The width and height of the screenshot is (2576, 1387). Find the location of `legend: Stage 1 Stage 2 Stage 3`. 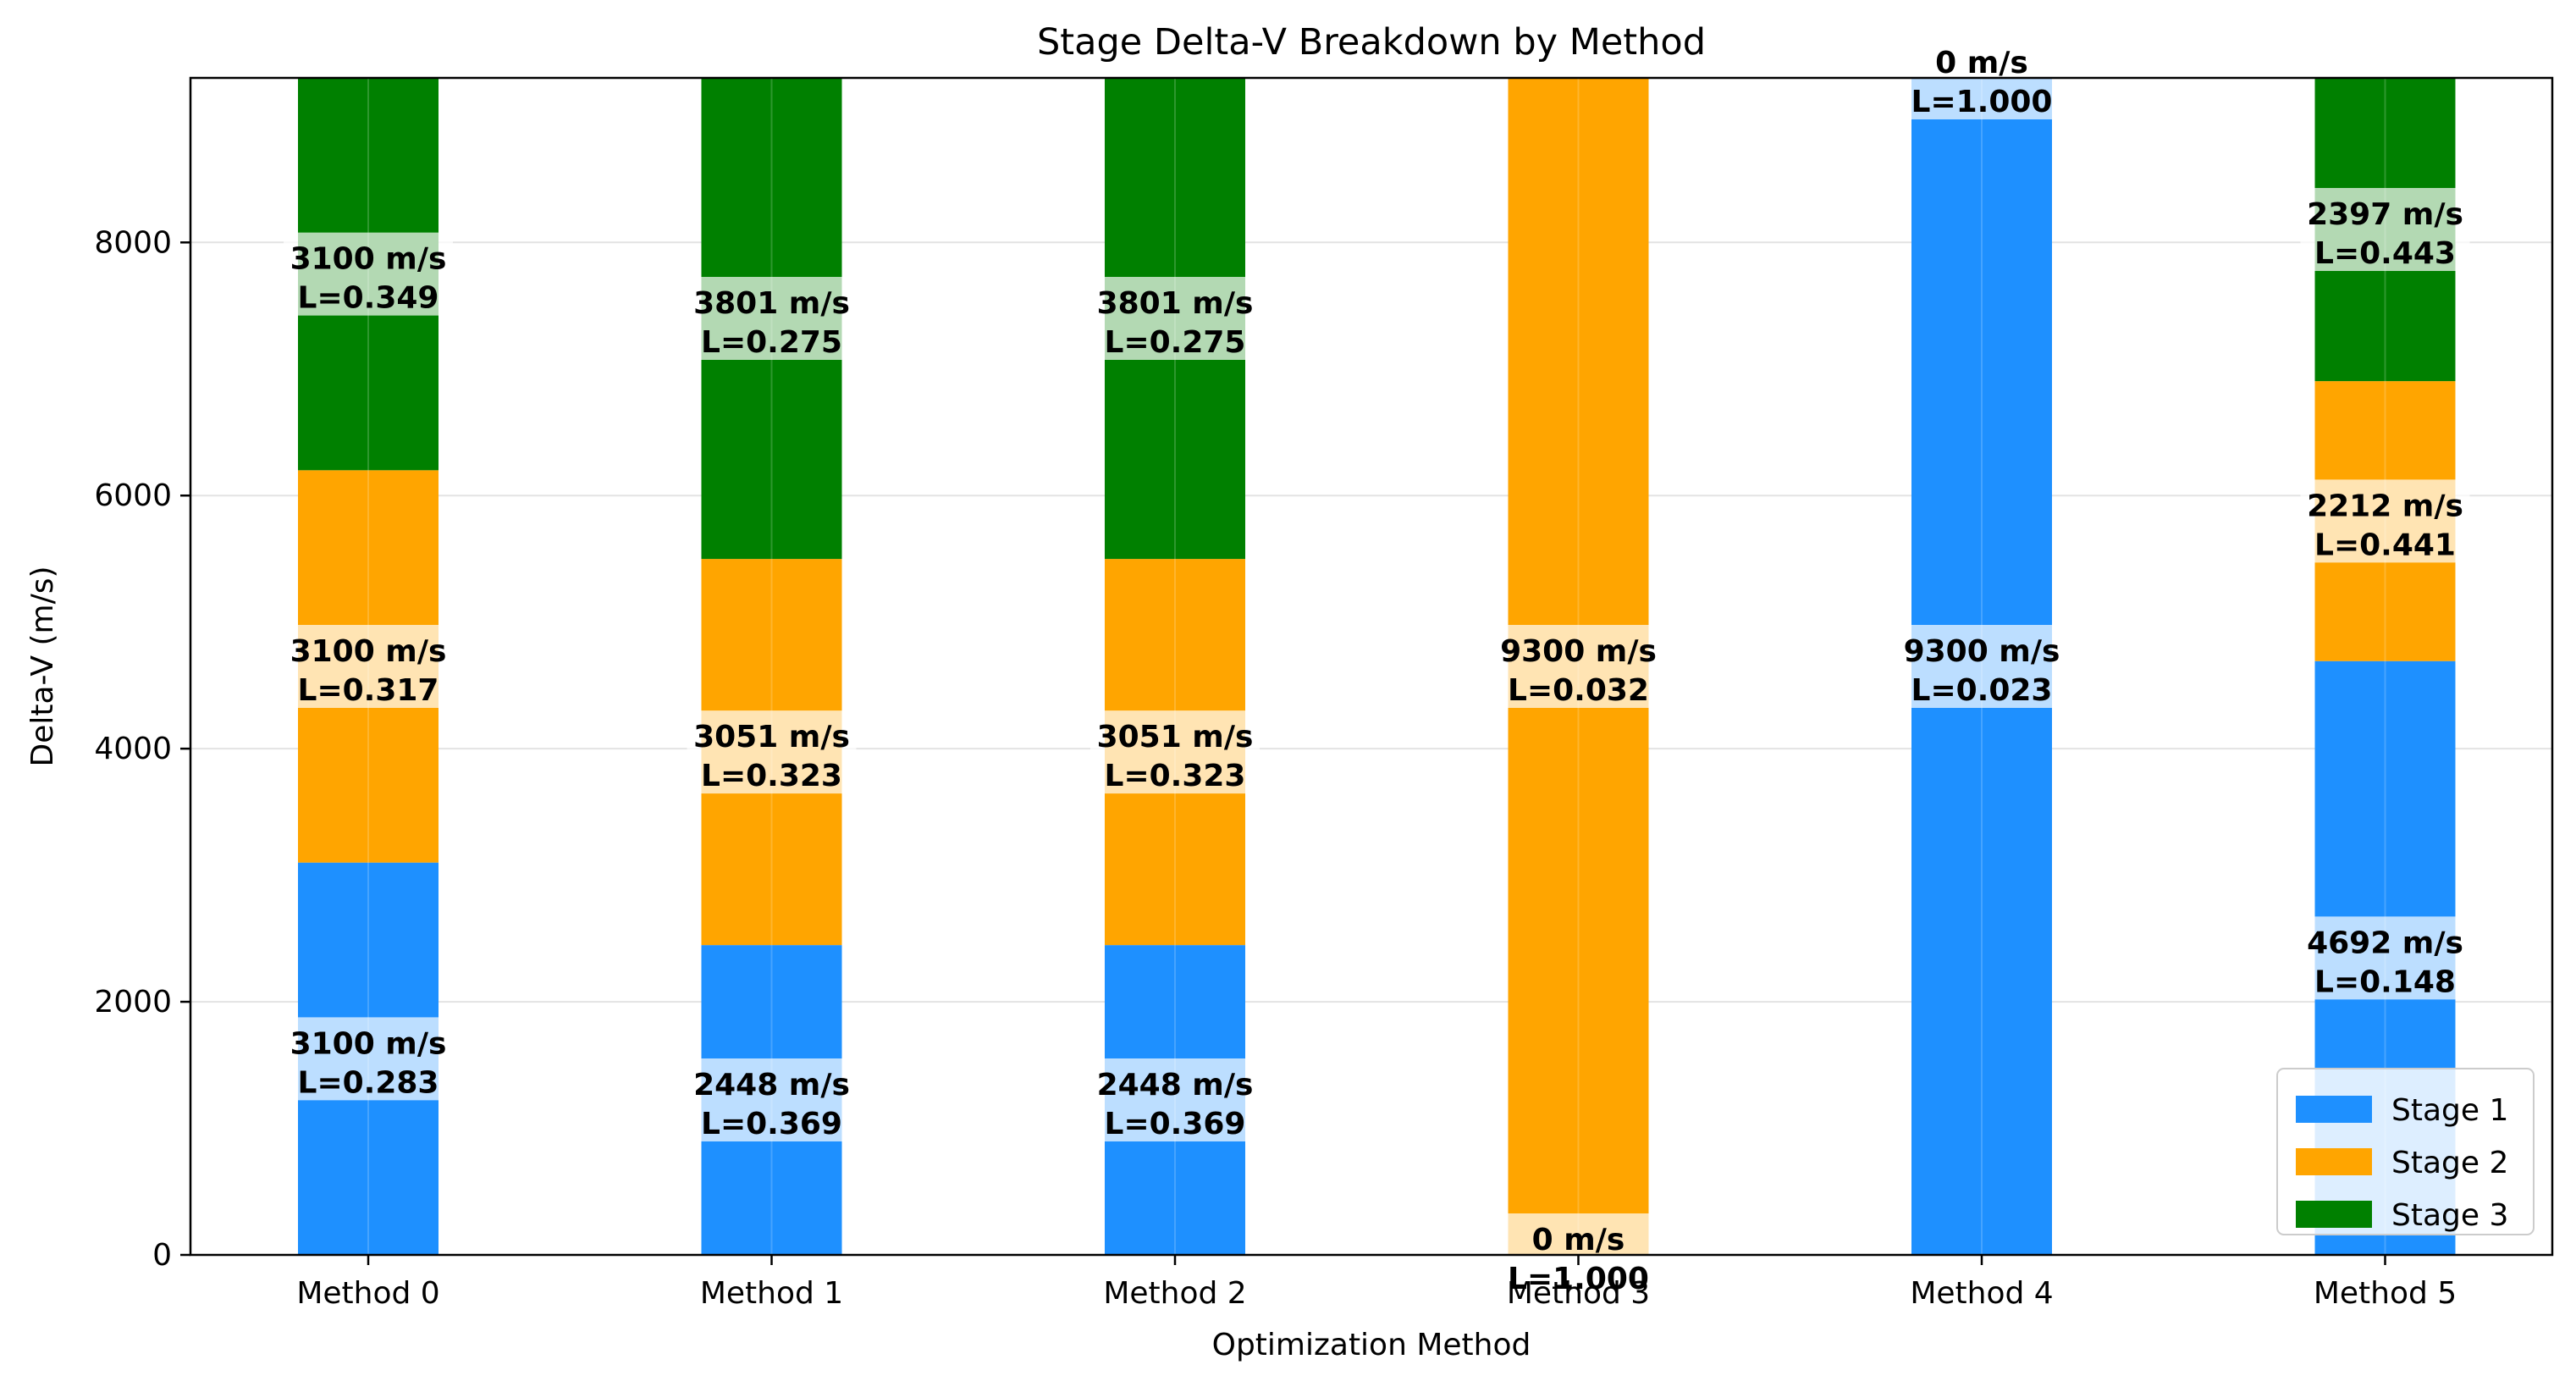

legend: Stage 1 Stage 2 Stage 3 is located at coordinates (2406, 1151).